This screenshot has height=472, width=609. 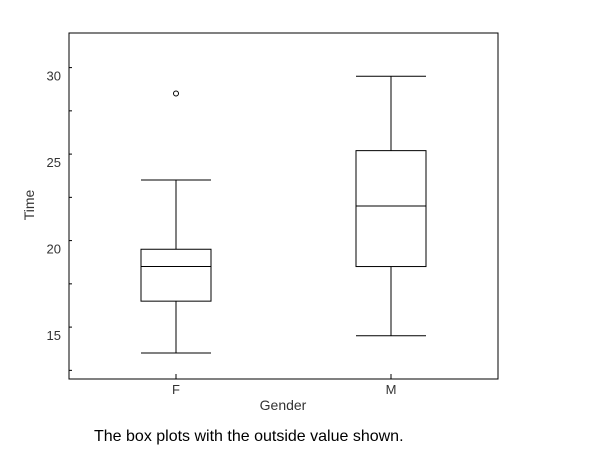 What do you see at coordinates (176, 389) in the screenshot?
I see `x-tick-label: F` at bounding box center [176, 389].